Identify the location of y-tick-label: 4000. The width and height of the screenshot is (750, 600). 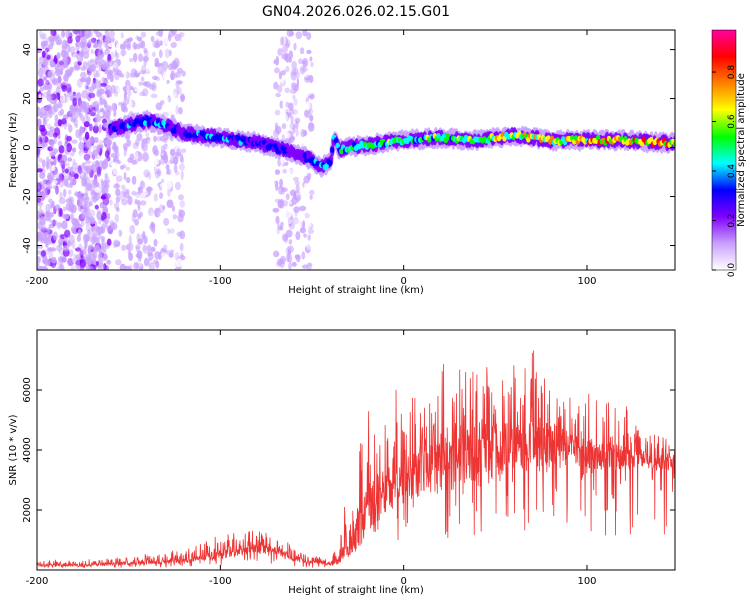
(27, 449).